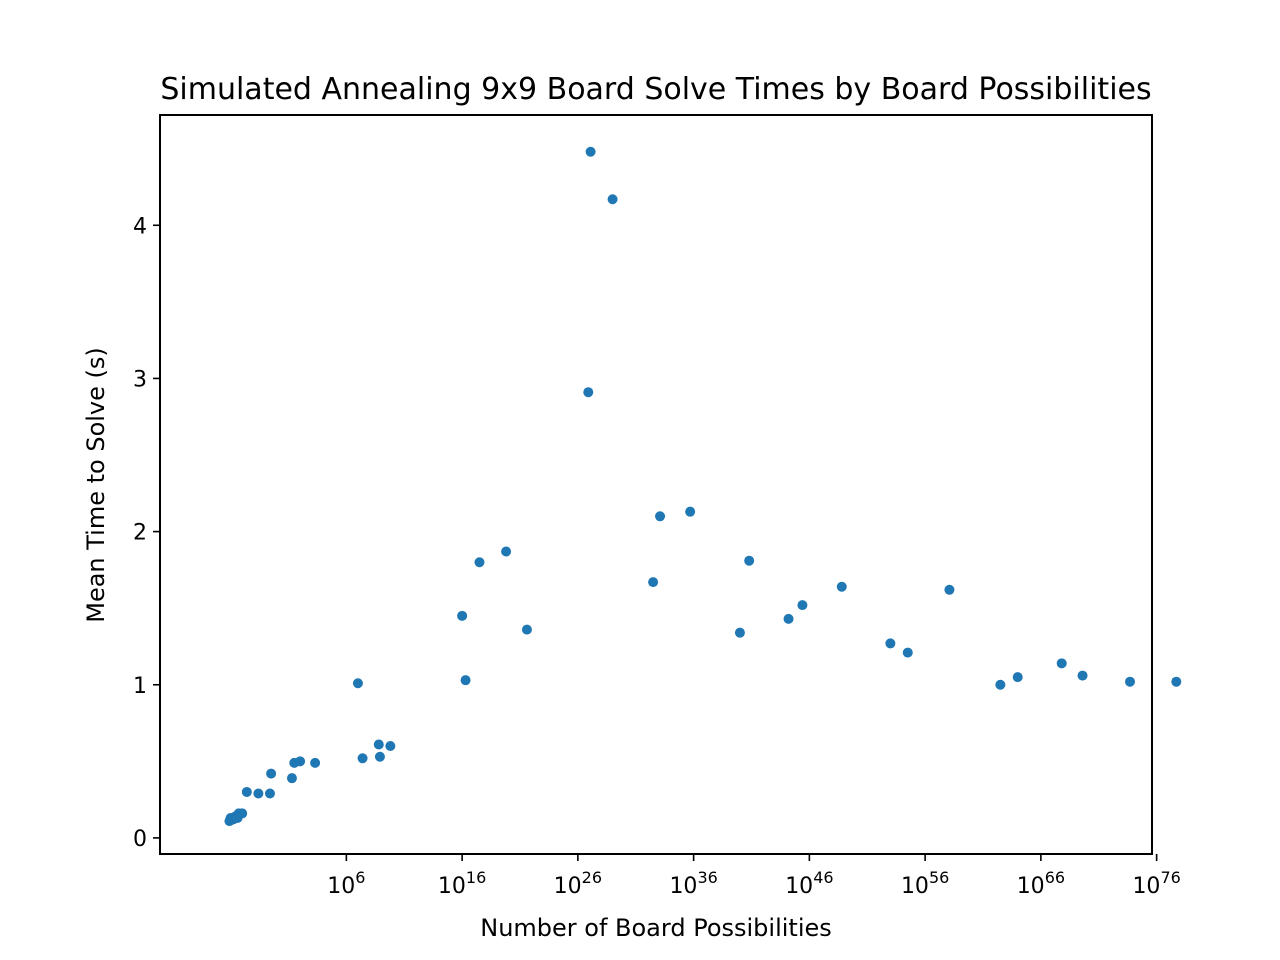 The height and width of the screenshot is (960, 1280). I want to click on x-tick-label: 1076, so click(1156, 883).